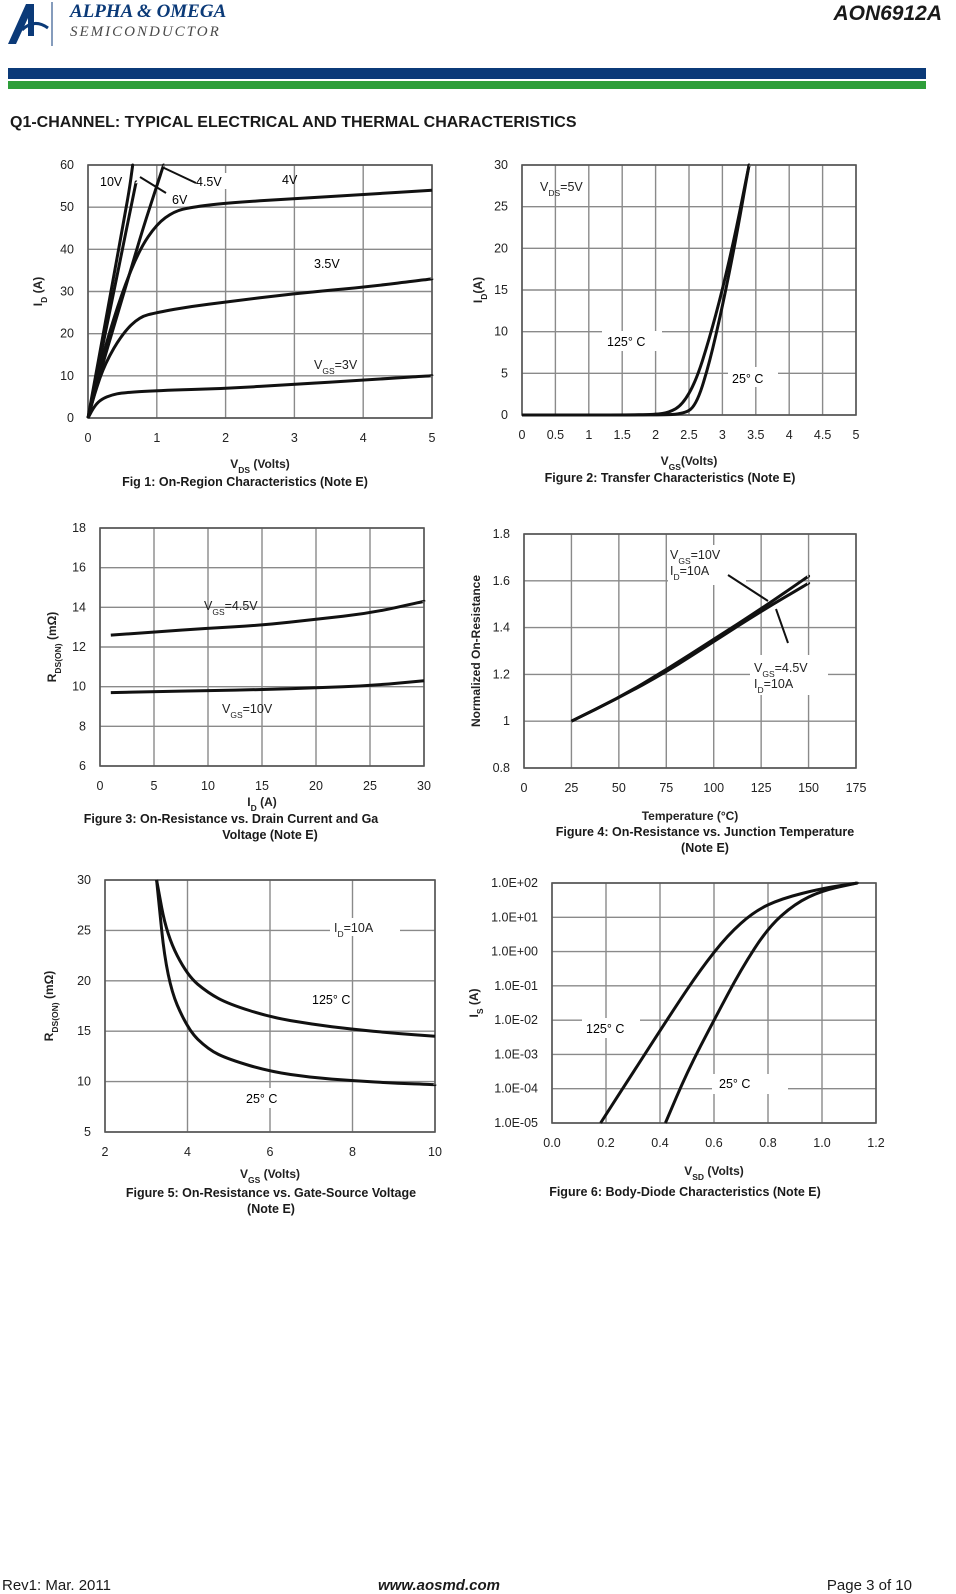 This screenshot has height=1594, width=956. Describe the element at coordinates (84, 1031) in the screenshot. I see `y-tick-label: 15` at that location.